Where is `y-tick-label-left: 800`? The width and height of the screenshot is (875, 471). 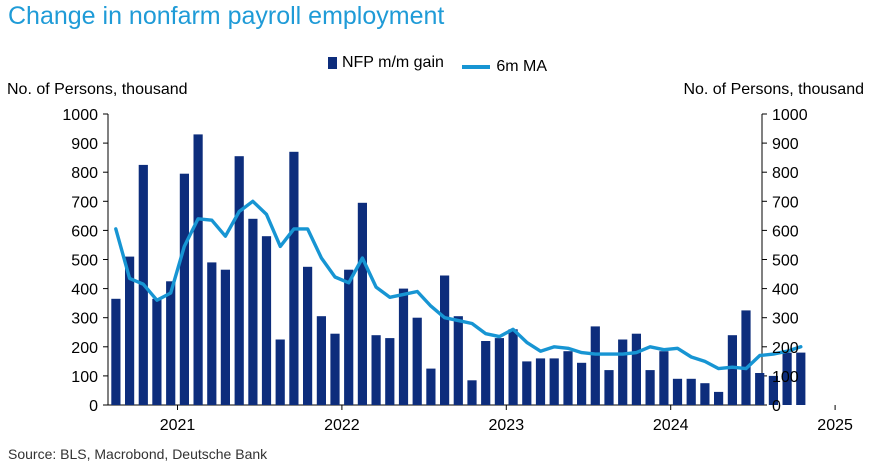
y-tick-label-left: 800 is located at coordinates (84, 173).